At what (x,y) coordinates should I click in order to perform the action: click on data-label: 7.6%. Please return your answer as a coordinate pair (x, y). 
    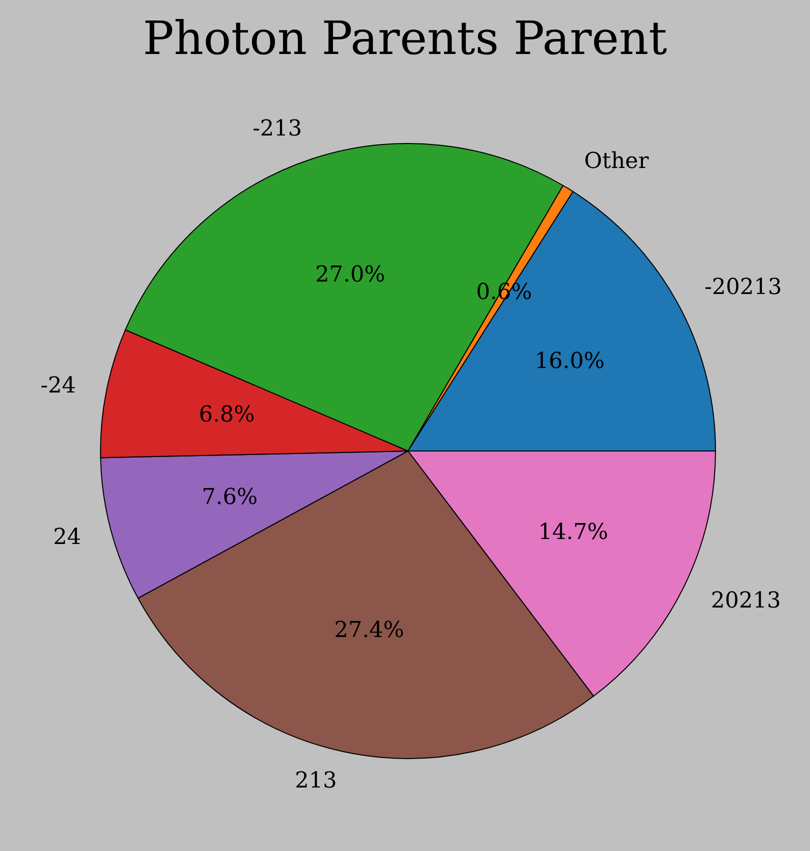
    Looking at the image, I should click on (230, 497).